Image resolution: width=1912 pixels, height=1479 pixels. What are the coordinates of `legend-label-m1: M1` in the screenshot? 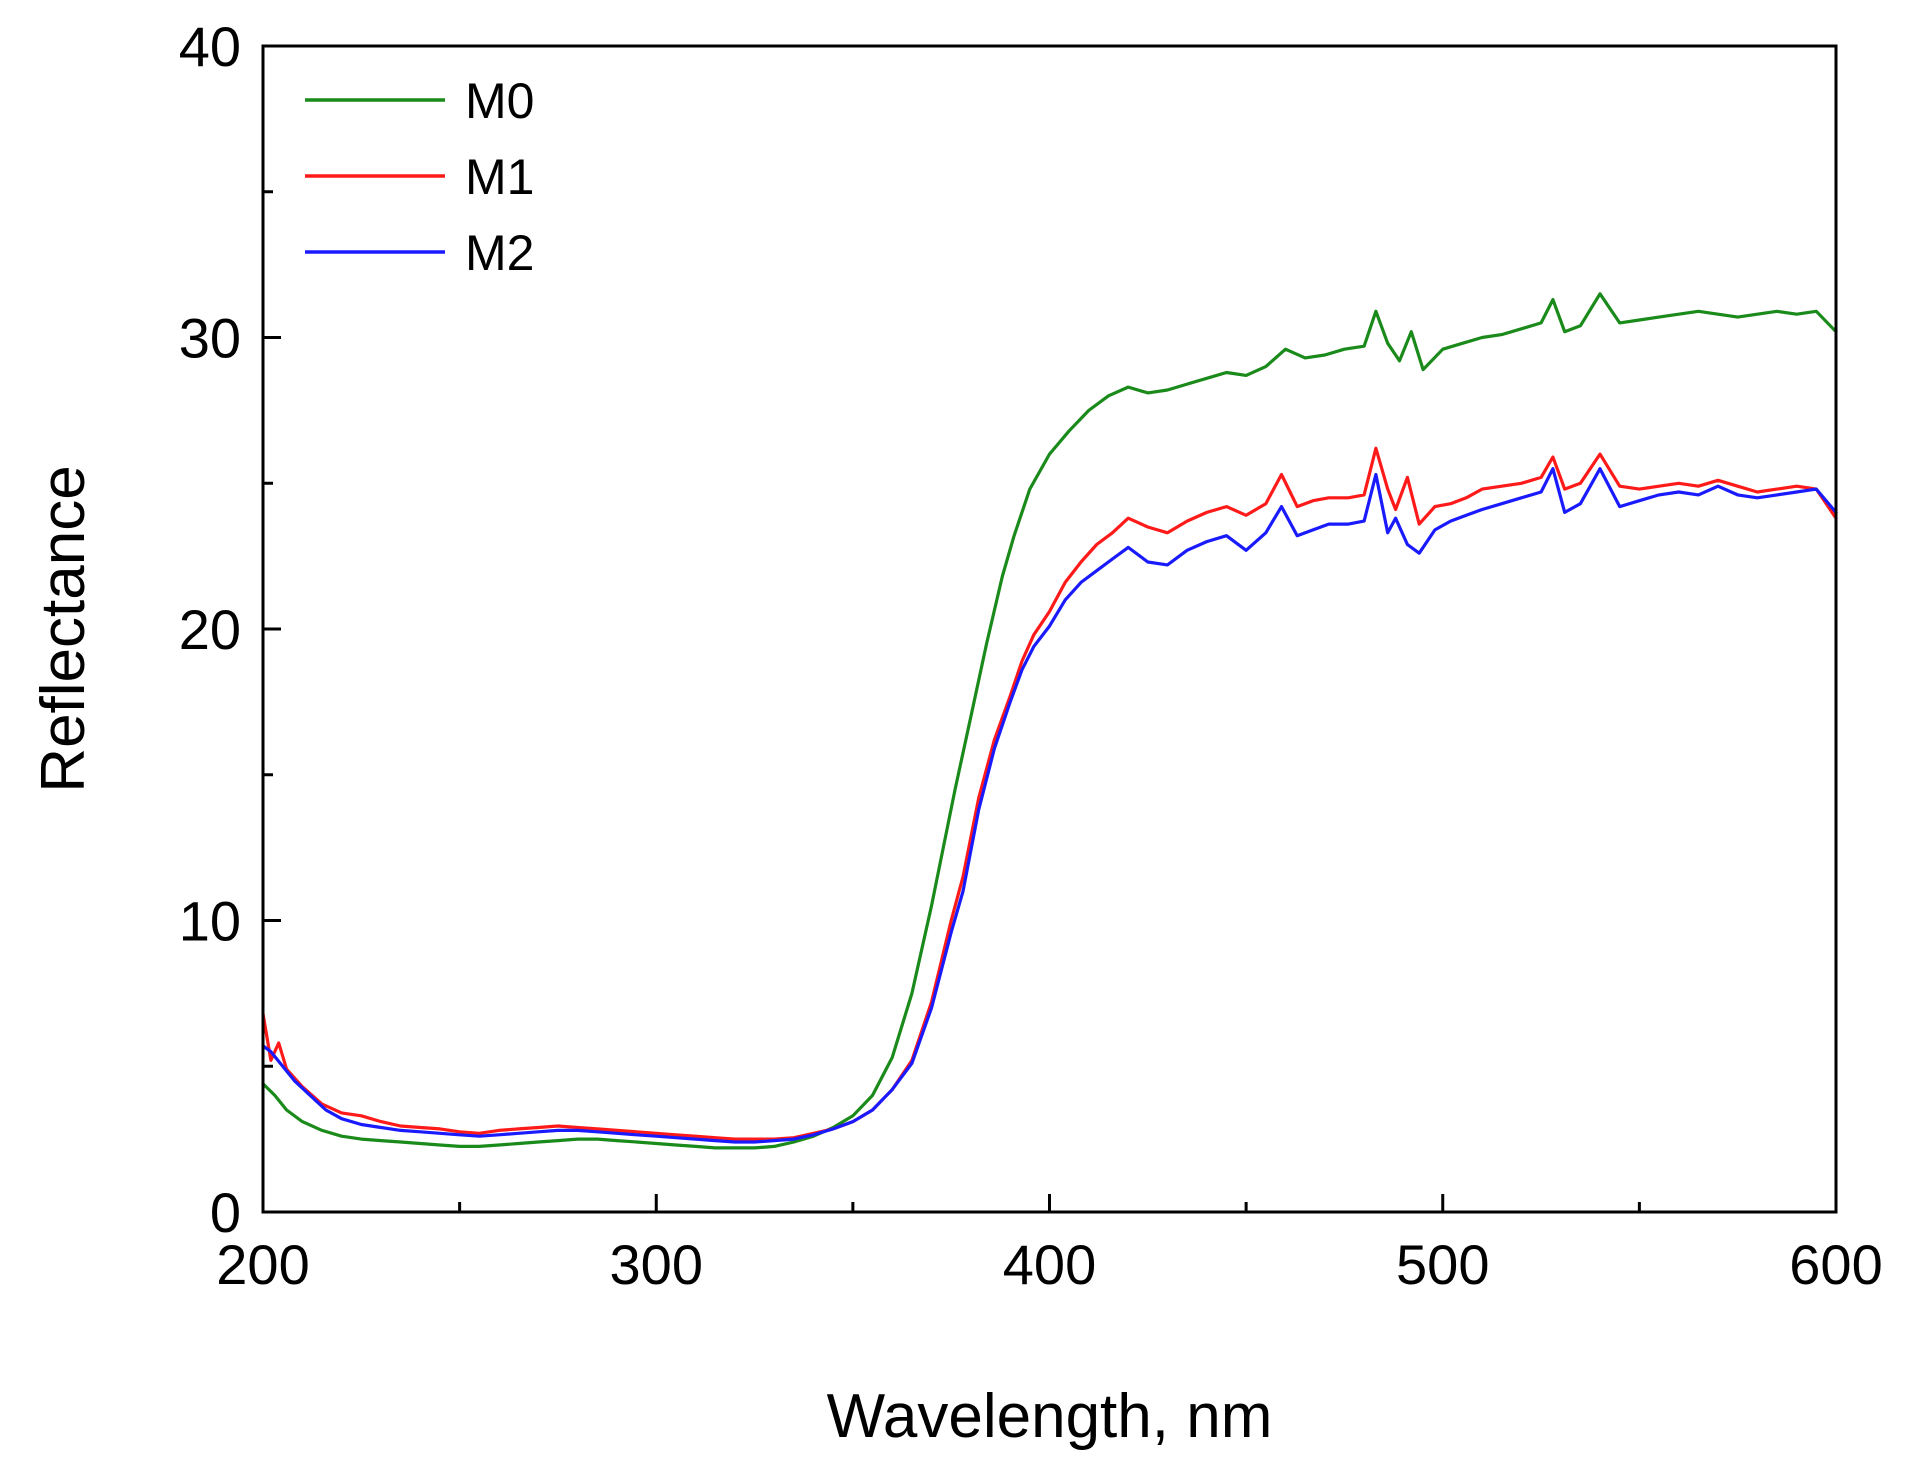 It's located at (499, 177).